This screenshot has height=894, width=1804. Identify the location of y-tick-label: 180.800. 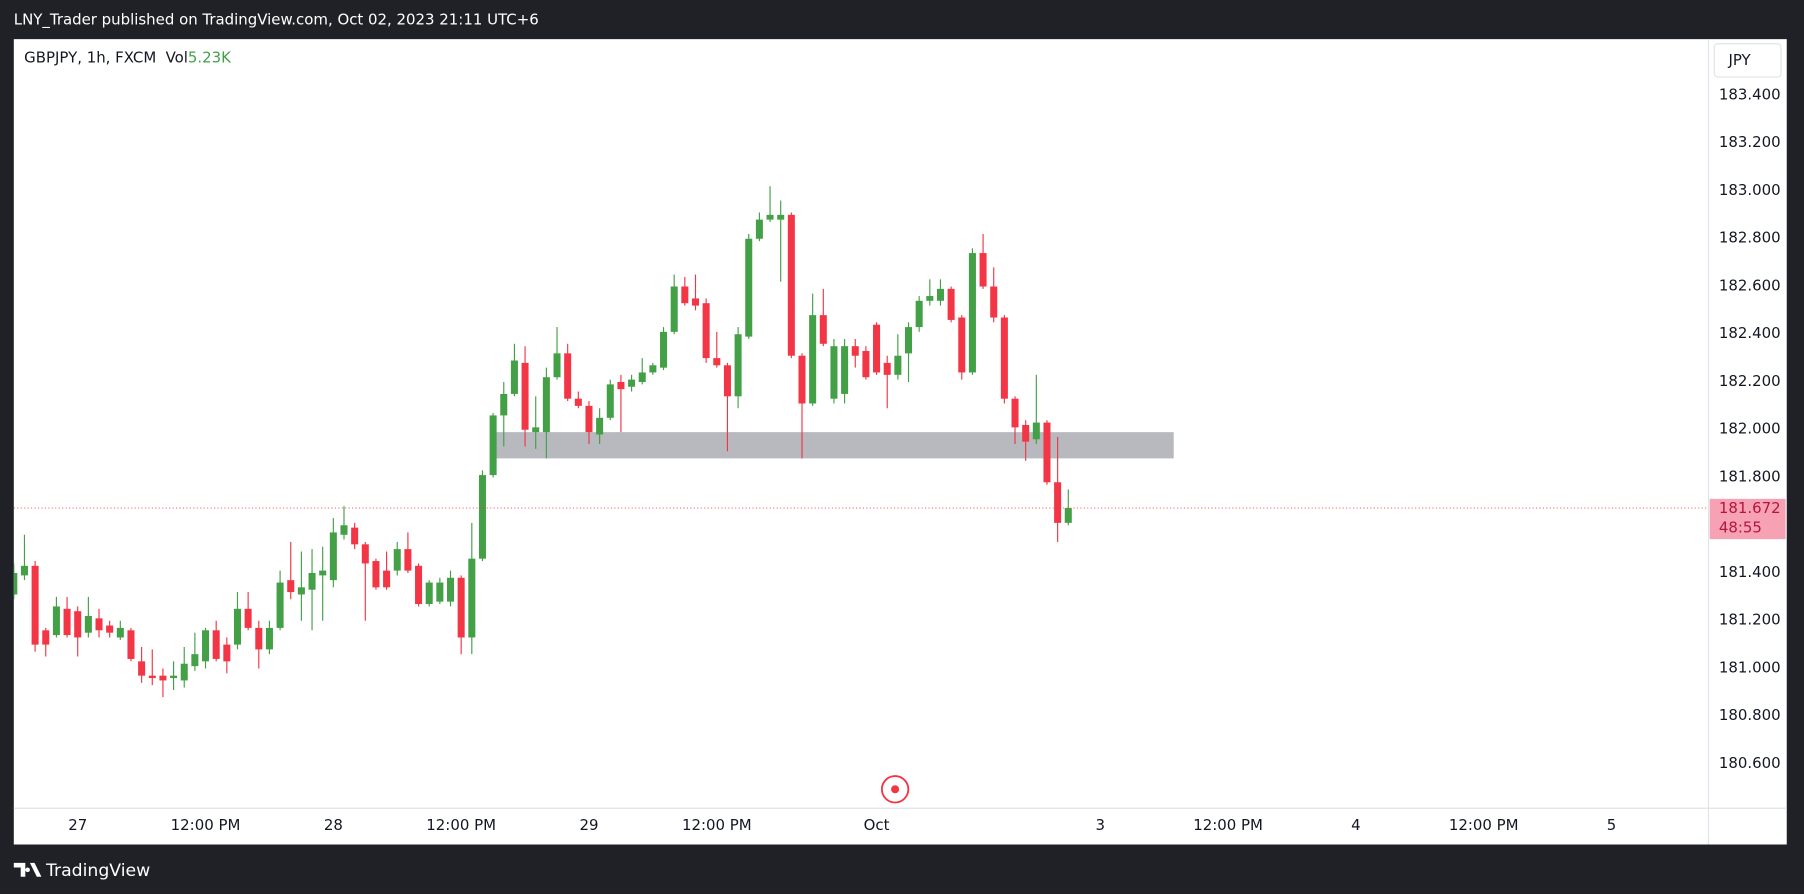
(1750, 715).